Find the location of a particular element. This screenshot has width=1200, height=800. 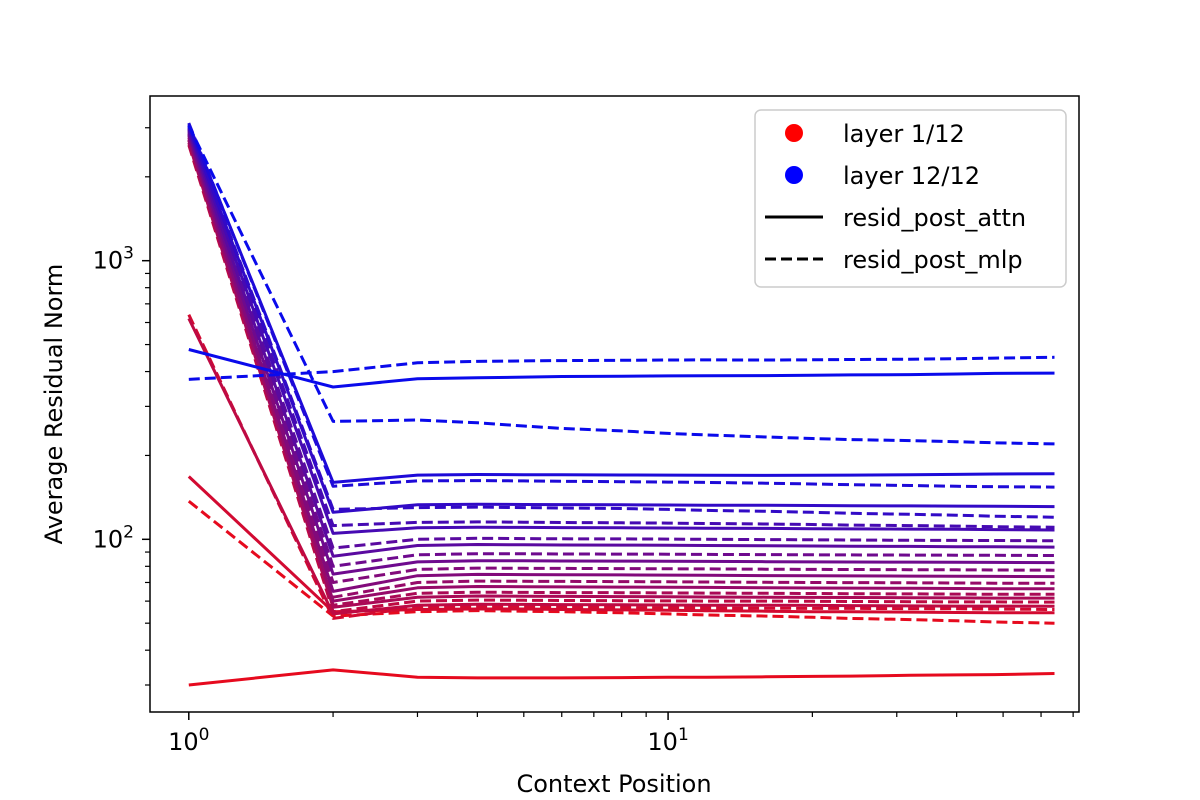

legend-label-layer-12: layer 12/12 is located at coordinates (911, 176).